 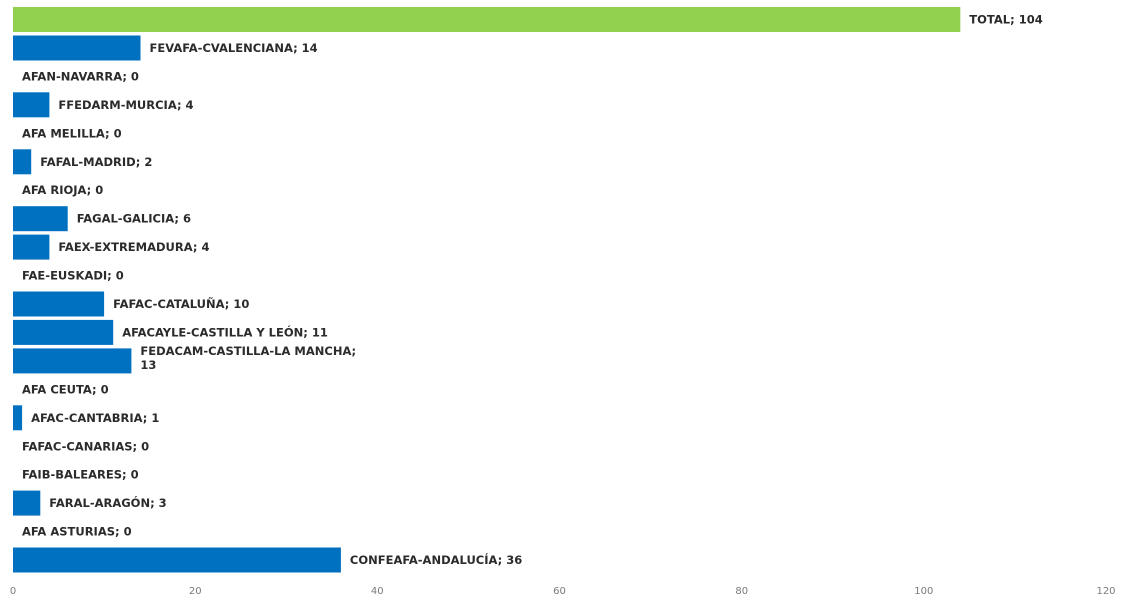 What do you see at coordinates (1005, 20) in the screenshot?
I see `data-label-0: TOTAL; 104` at bounding box center [1005, 20].